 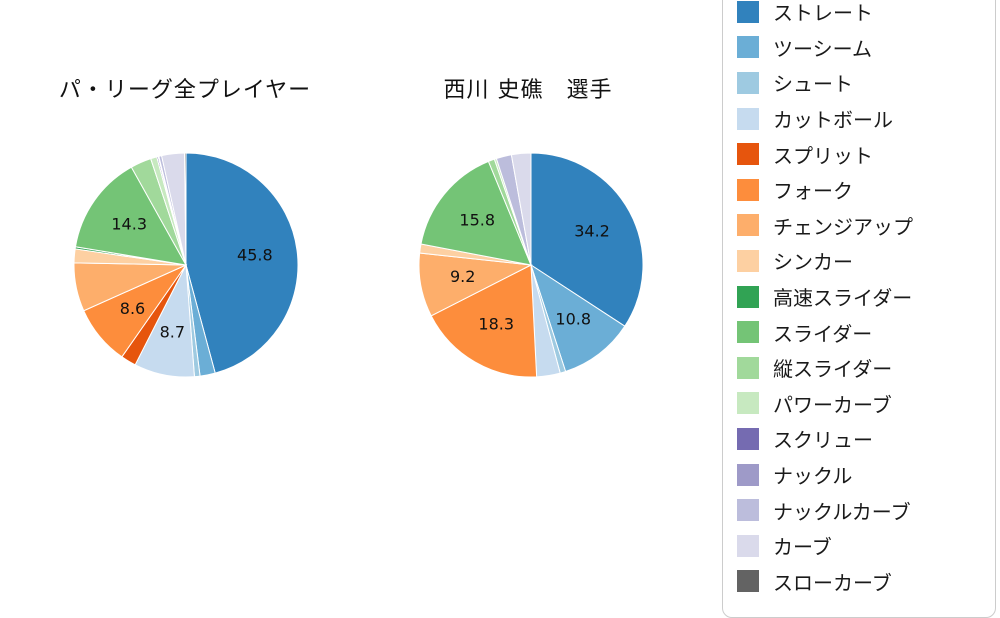 What do you see at coordinates (255, 254) in the screenshot?
I see `pie-value-label: 45.8` at bounding box center [255, 254].